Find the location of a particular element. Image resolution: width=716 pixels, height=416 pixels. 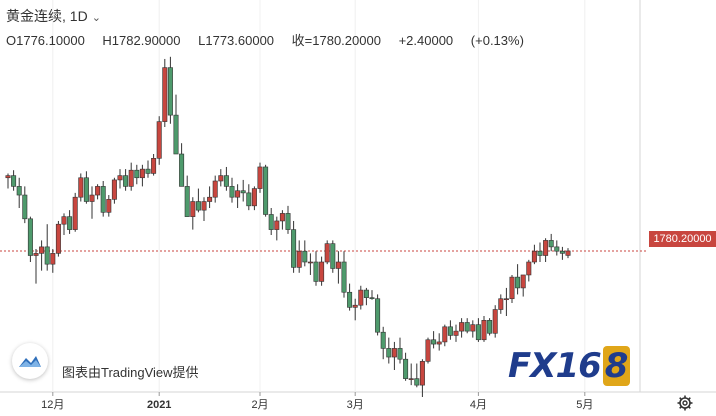

high-value: H1782.90000 is located at coordinates (141, 40).